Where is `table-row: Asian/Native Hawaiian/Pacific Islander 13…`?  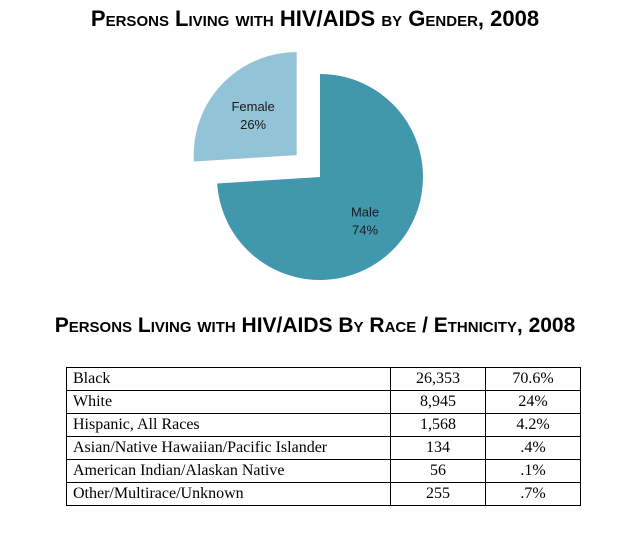
table-row: Asian/Native Hawaiian/Pacific Islander 13… is located at coordinates (323, 448).